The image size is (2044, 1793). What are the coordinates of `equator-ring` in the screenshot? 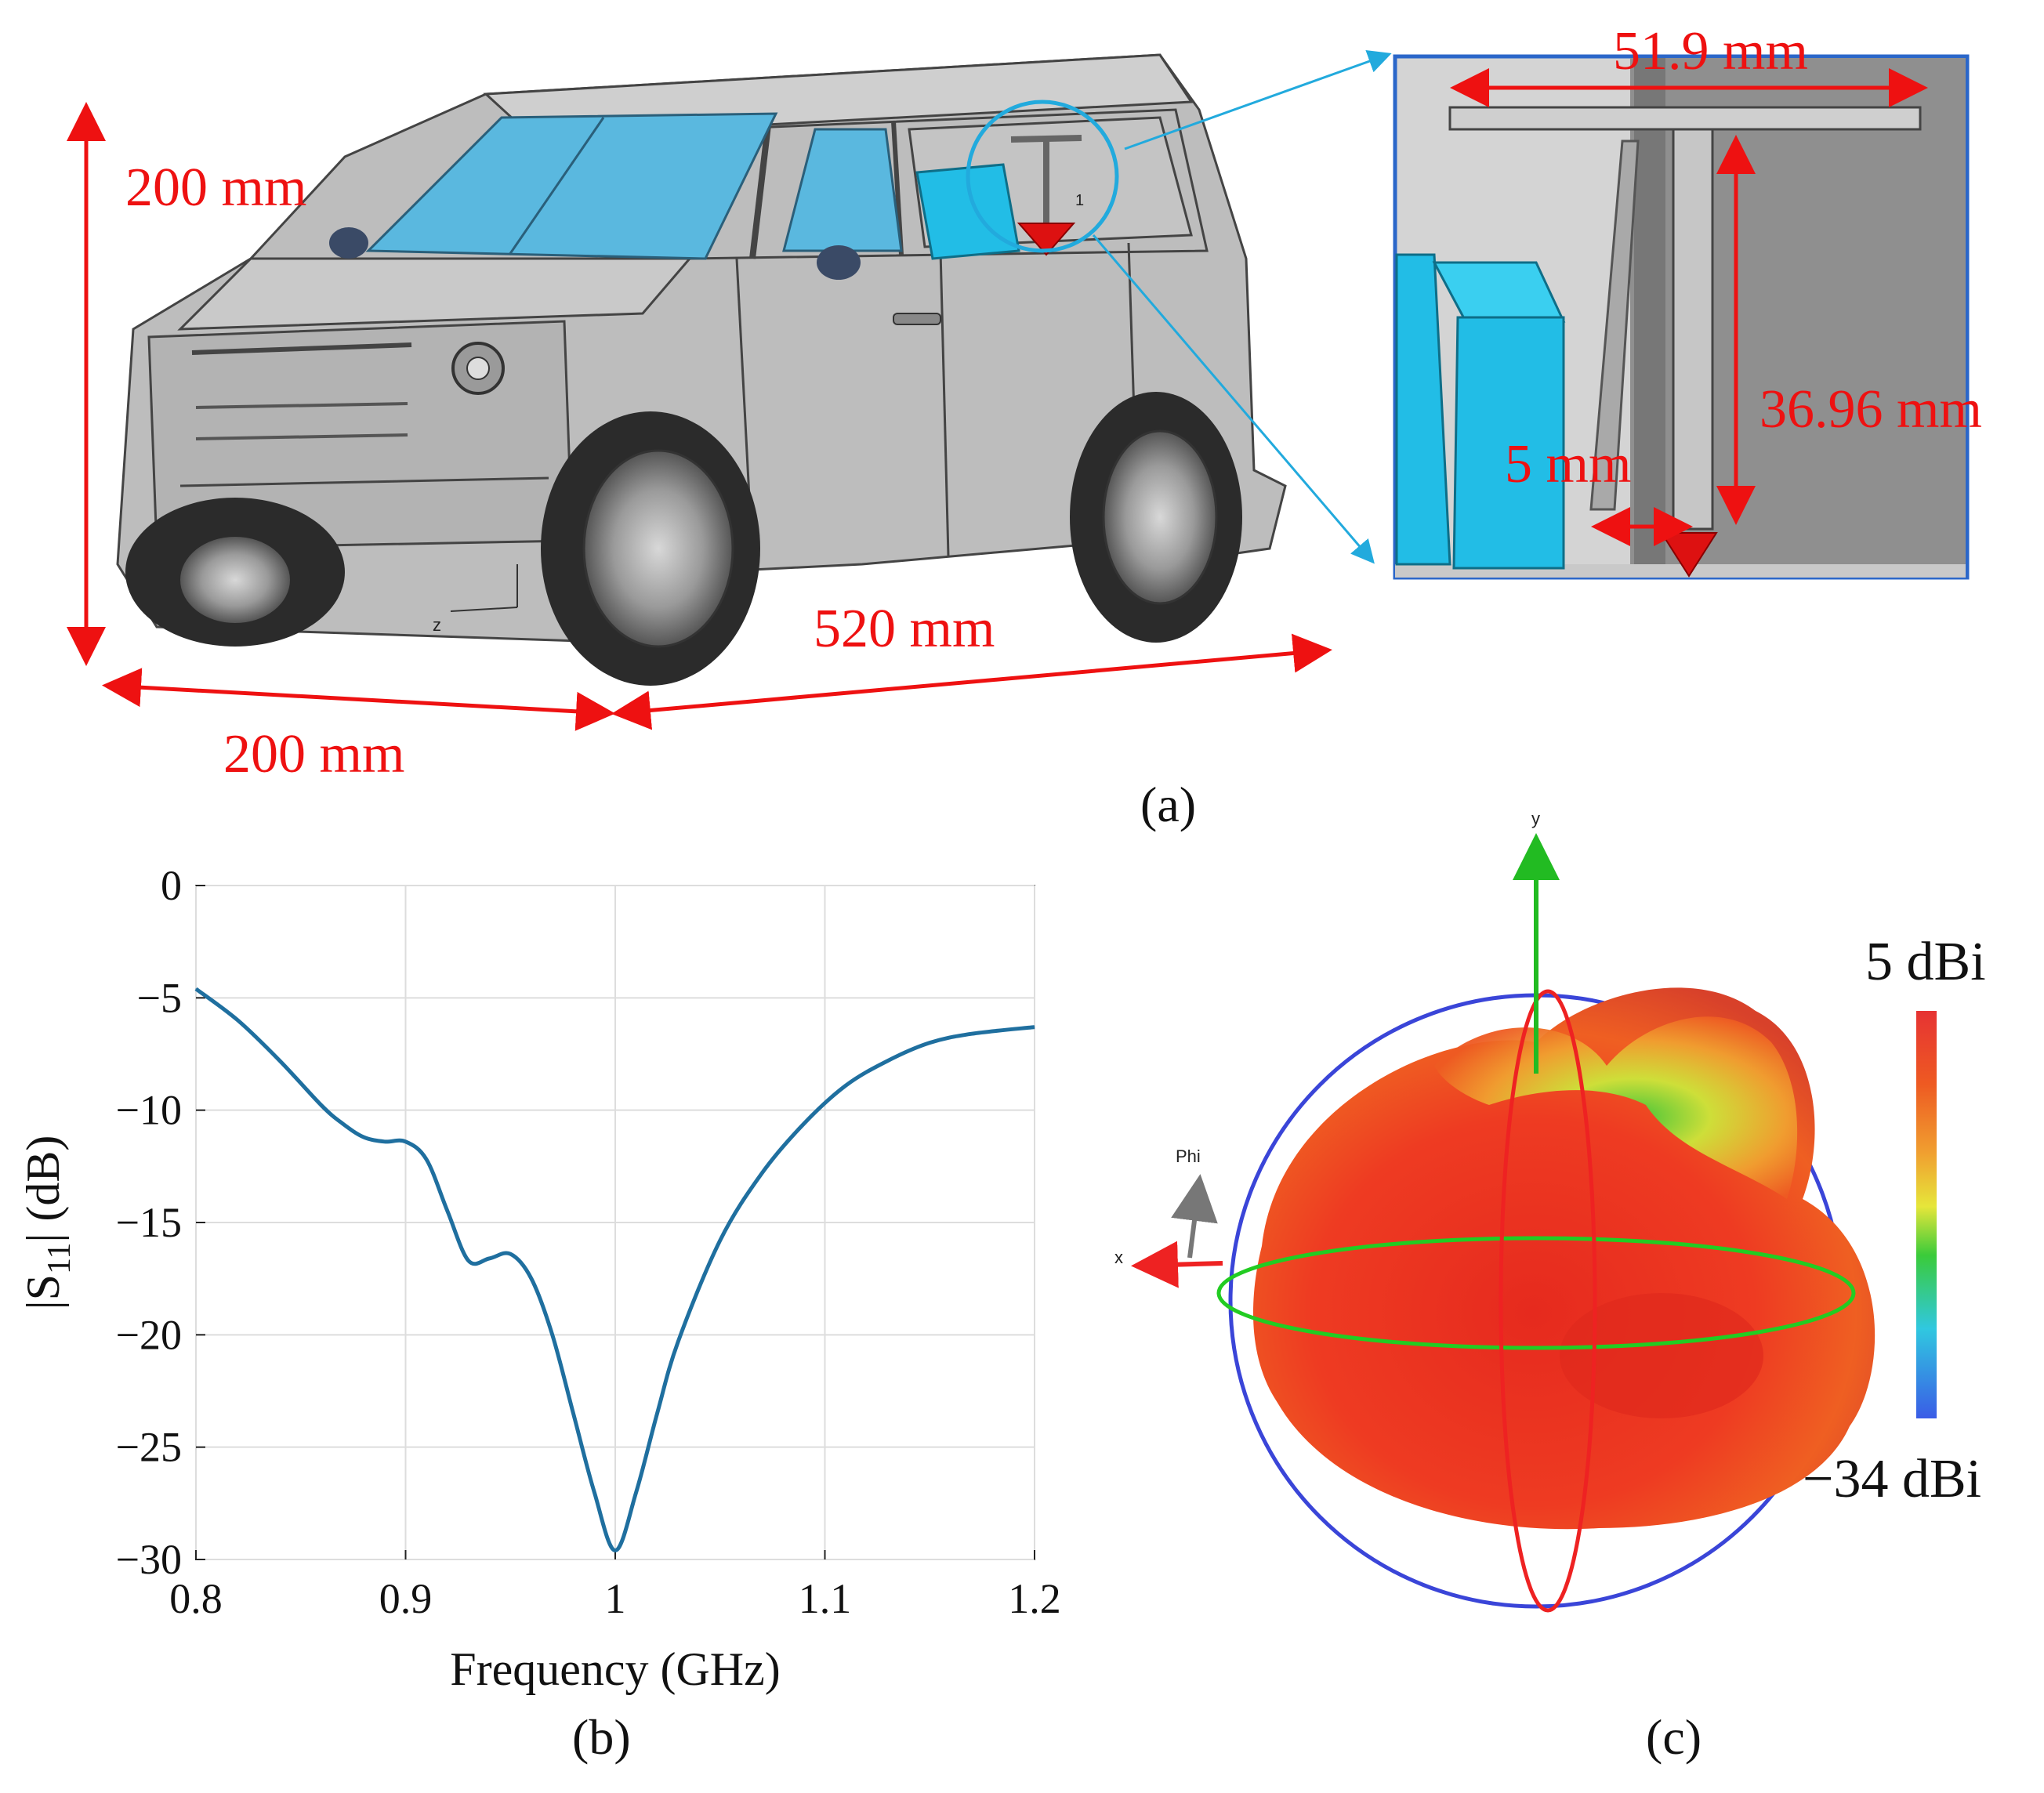 It's located at (1536, 1293).